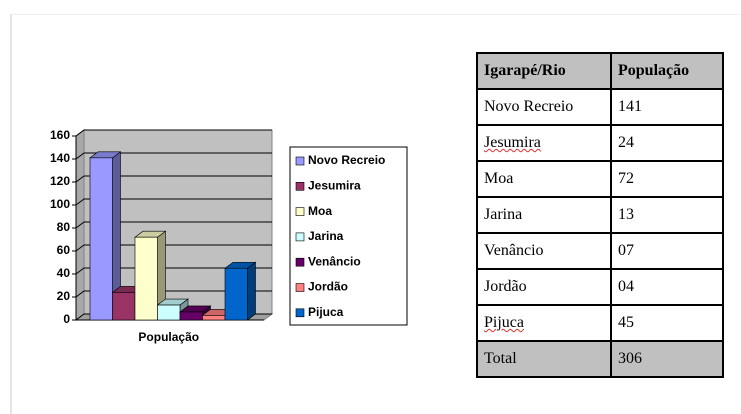 The image size is (741, 414). I want to click on table-cell: 04, so click(667, 287).